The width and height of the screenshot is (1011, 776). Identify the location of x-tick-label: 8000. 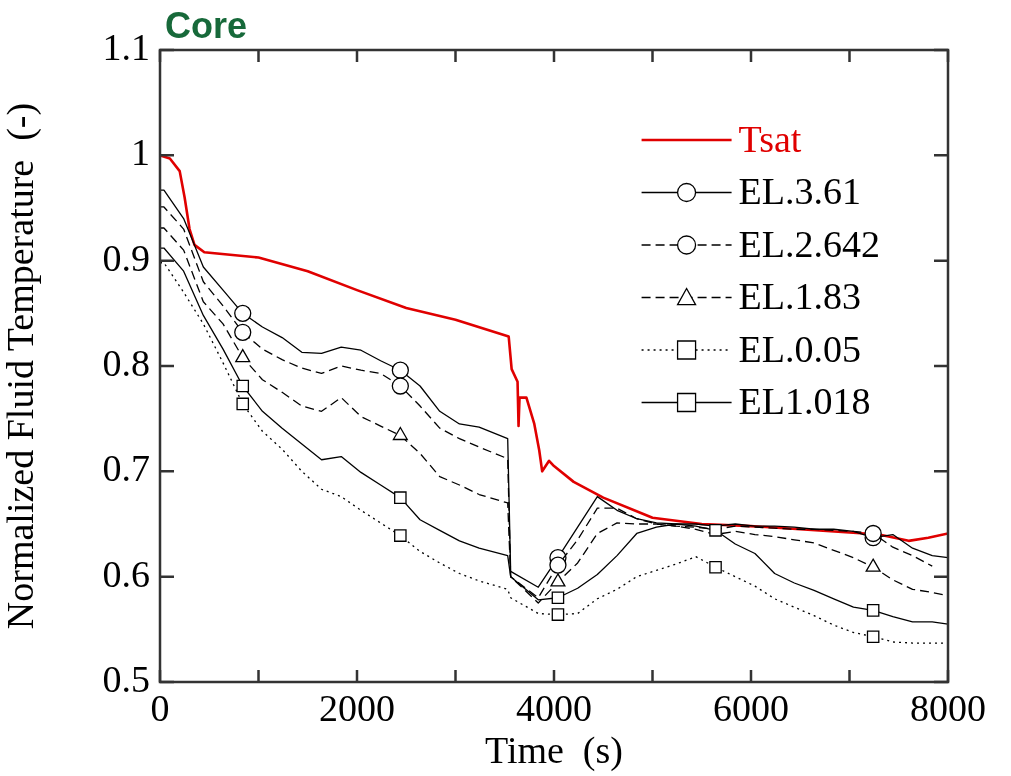
(948, 707).